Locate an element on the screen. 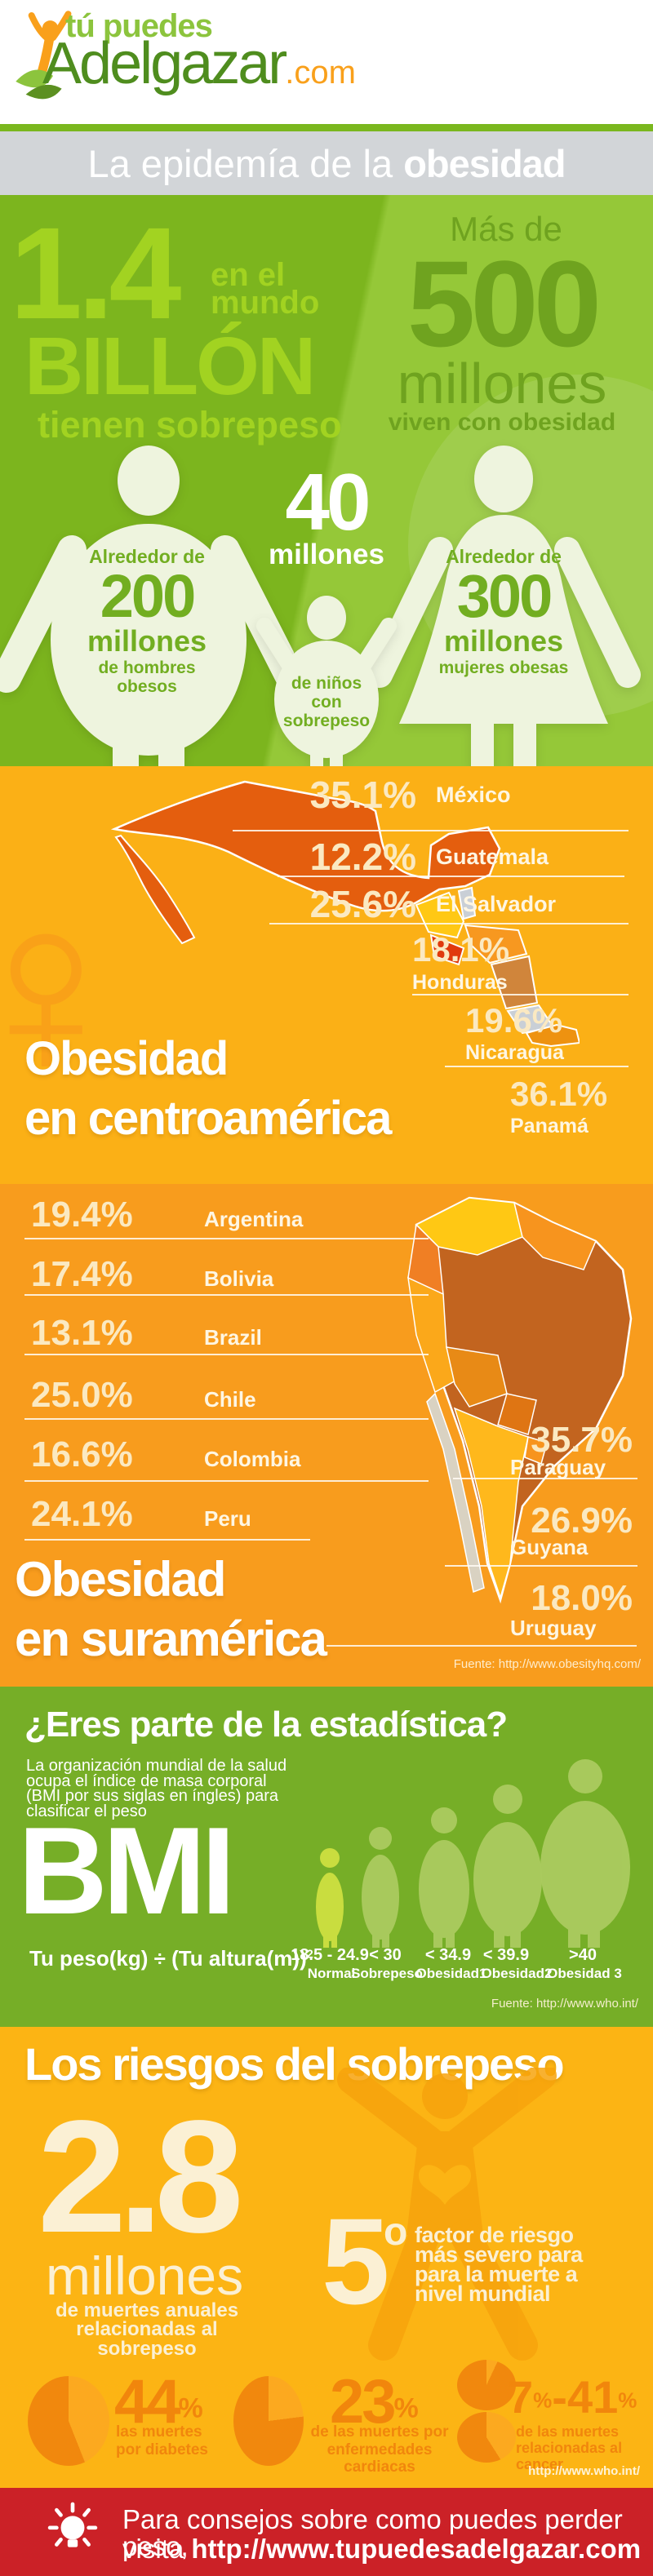  centro-row-mexico: 35.1% México is located at coordinates (370, 795).